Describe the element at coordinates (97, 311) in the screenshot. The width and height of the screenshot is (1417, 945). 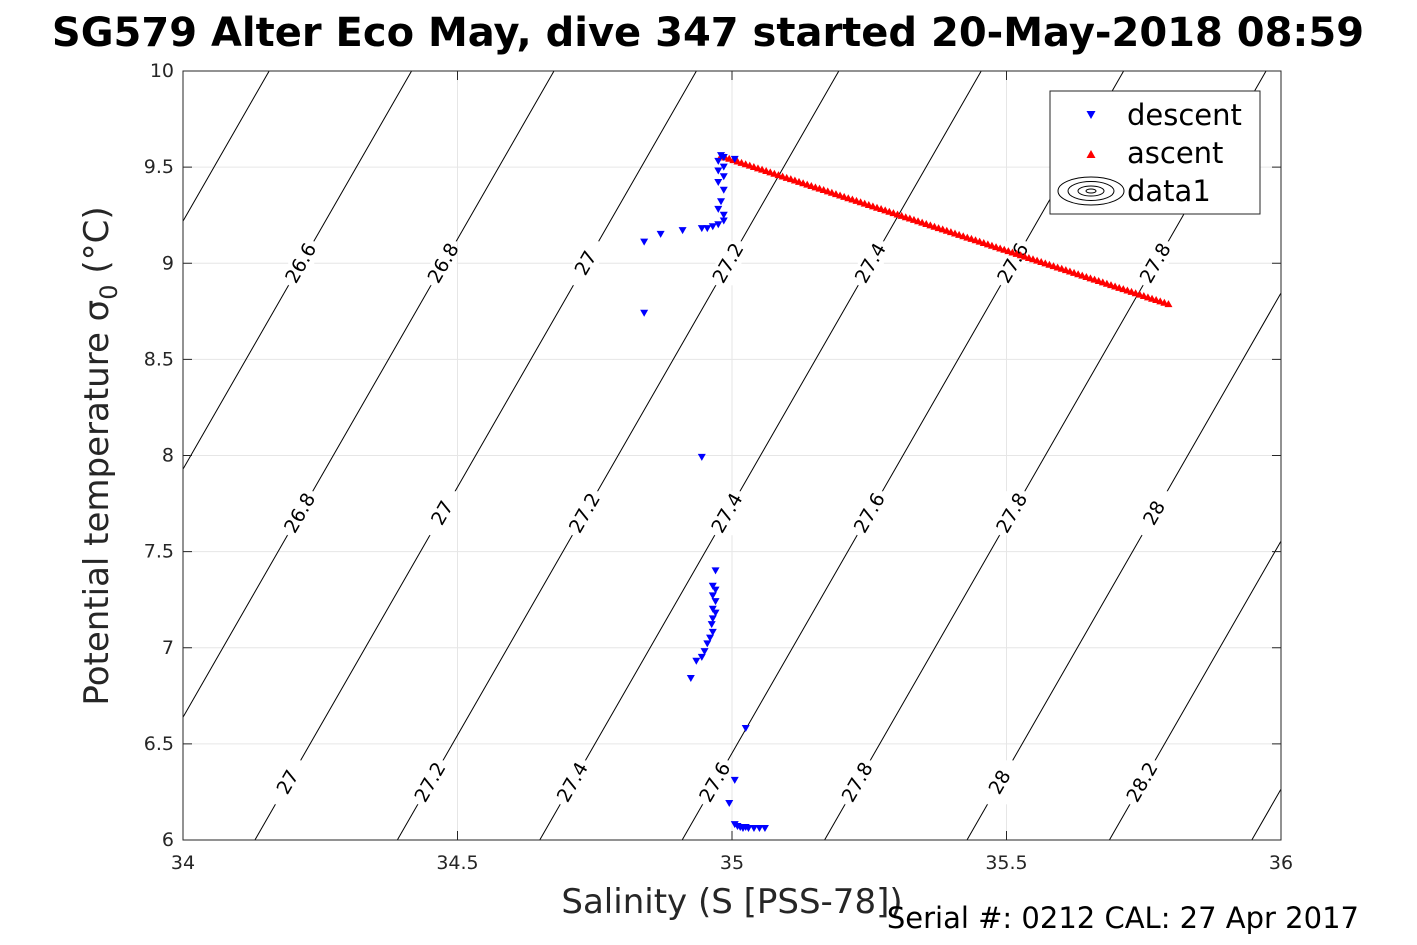
I see `sigma-symbol: σ` at that location.